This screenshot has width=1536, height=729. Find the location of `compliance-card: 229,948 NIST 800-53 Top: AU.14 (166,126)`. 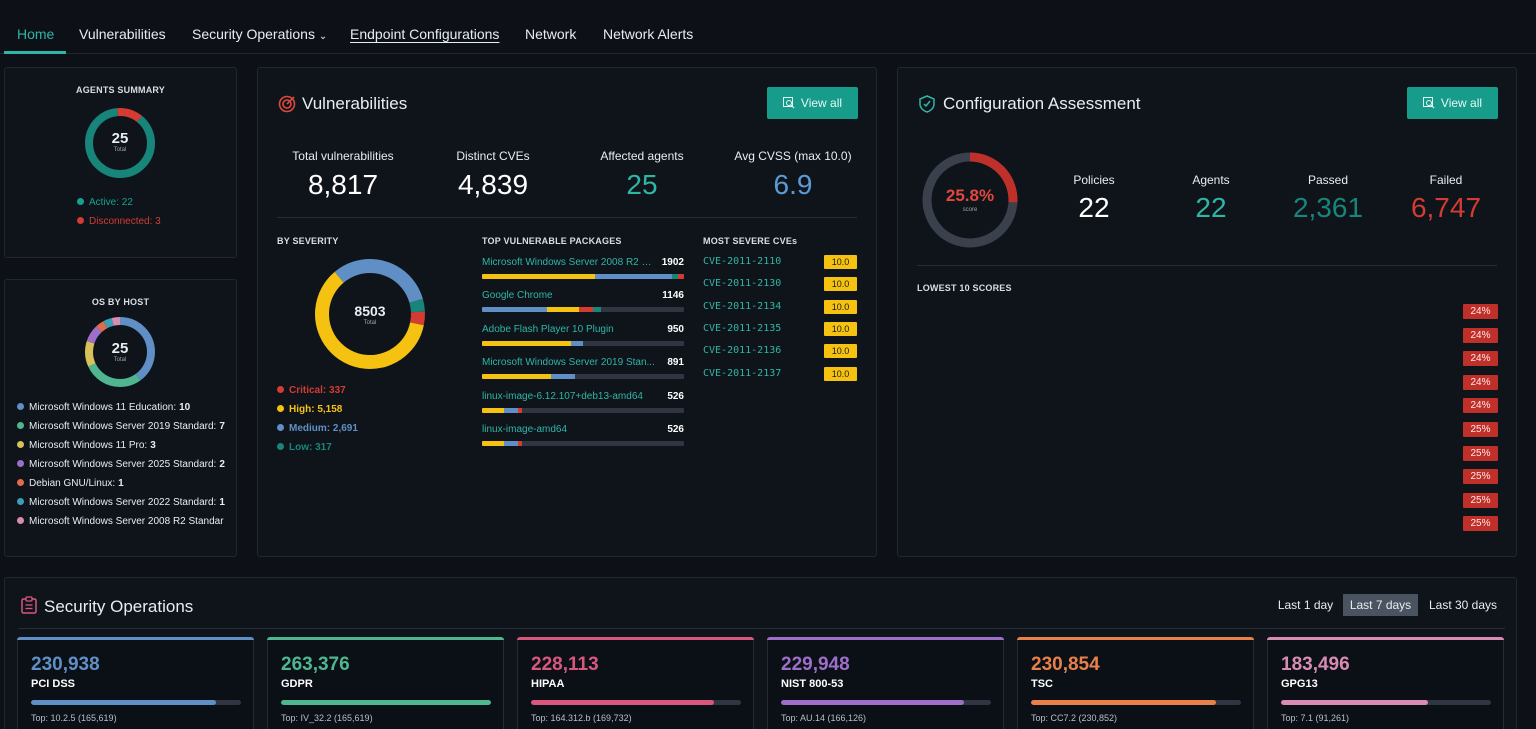

compliance-card: 229,948 NIST 800-53 Top: AU.14 (166,126) is located at coordinates (885, 683).